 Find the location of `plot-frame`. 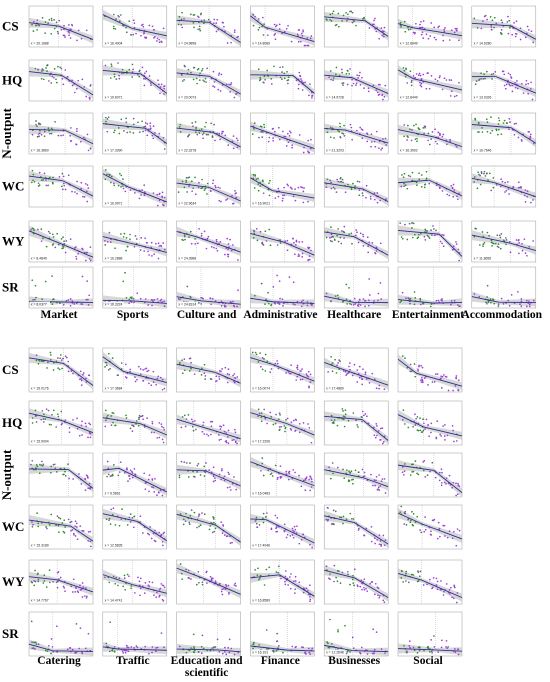

plot-frame is located at coordinates (135, 527).